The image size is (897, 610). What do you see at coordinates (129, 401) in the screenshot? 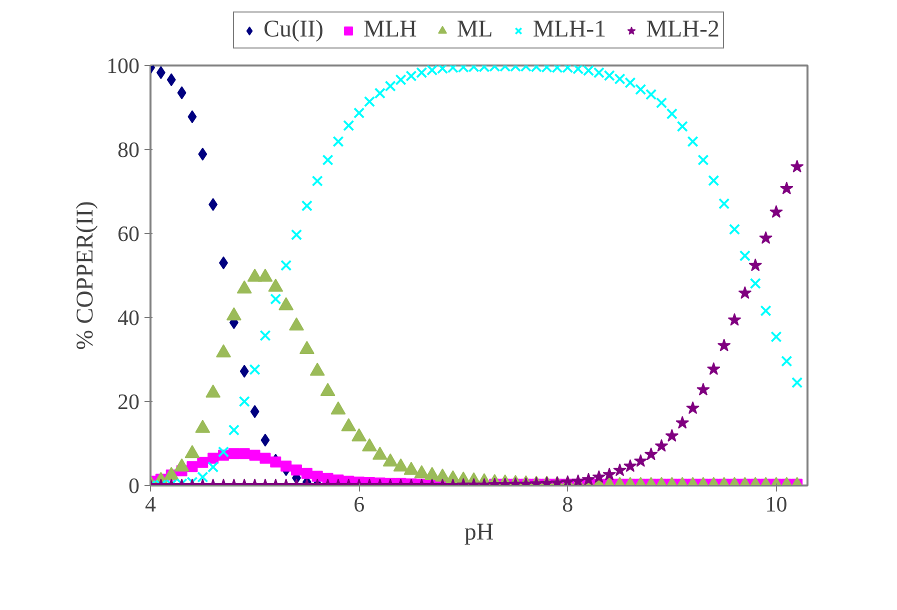
I see `y-tick-label: 20` at bounding box center [129, 401].